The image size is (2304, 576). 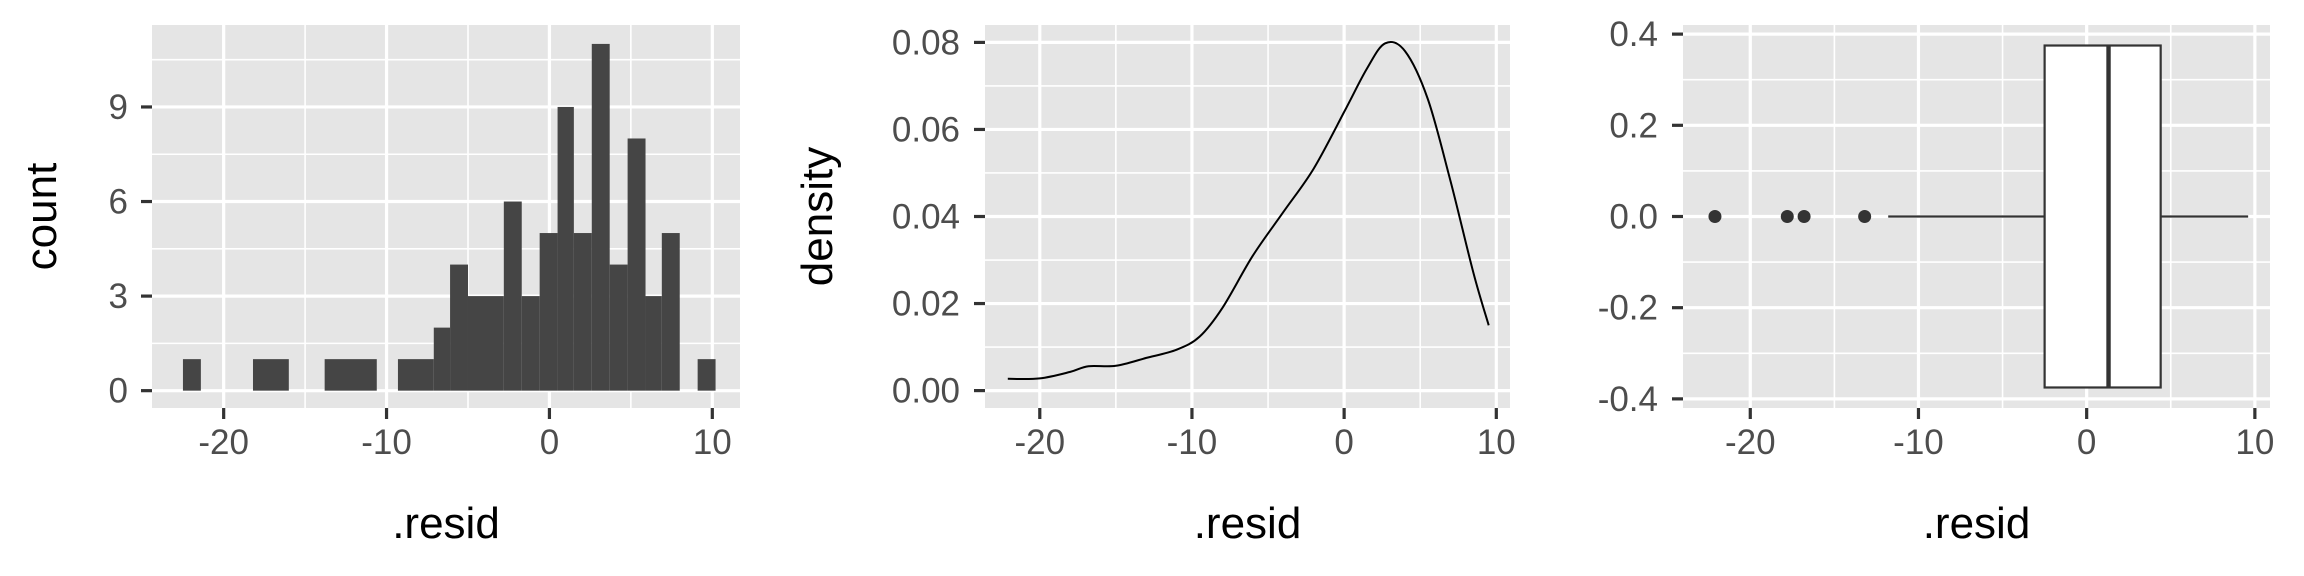 I want to click on y-tick-label: 0.00, so click(x=926, y=391).